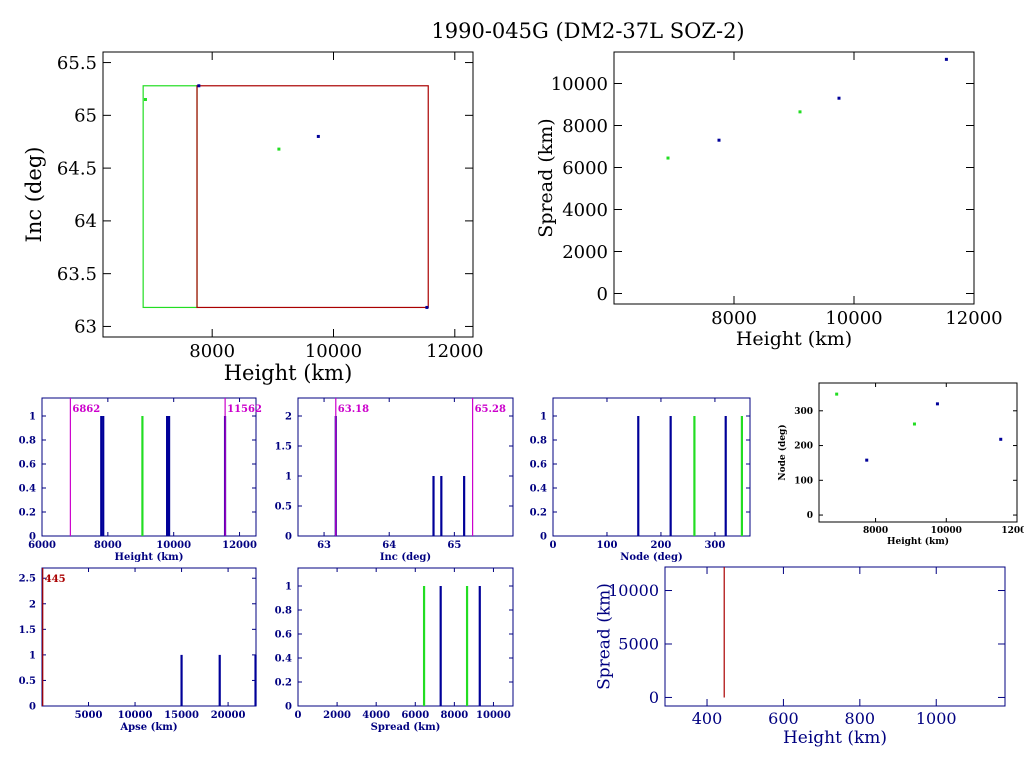 Image resolution: width=1024 pixels, height=768 pixels. What do you see at coordinates (633, 590) in the screenshot?
I see `y-tick-label: 10000` at bounding box center [633, 590].